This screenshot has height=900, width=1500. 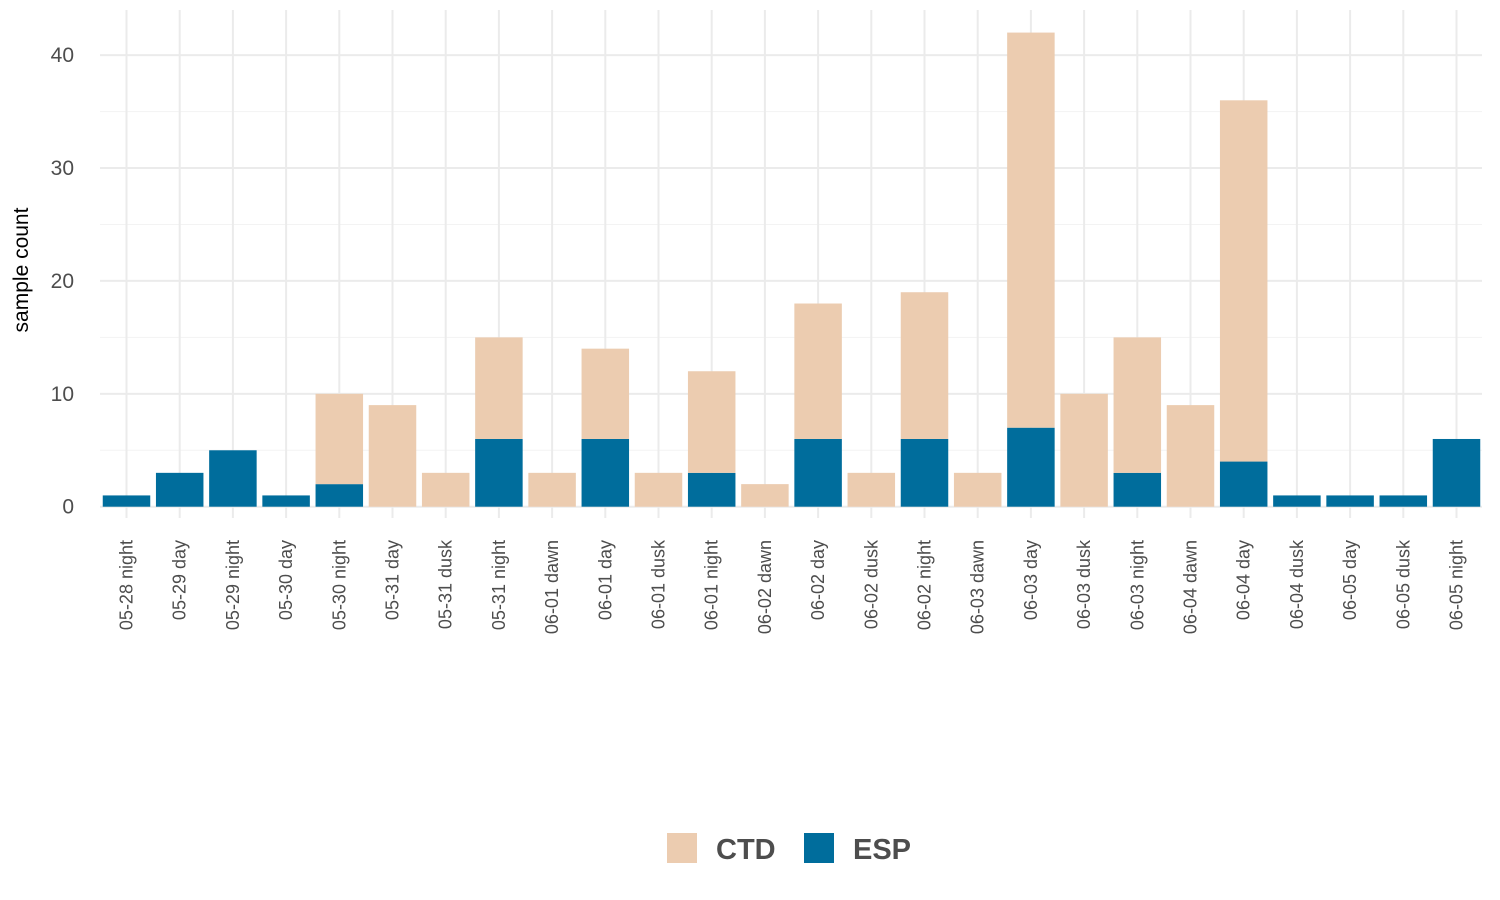 I want to click on bar-esp-06-05-night, so click(x=1456, y=472).